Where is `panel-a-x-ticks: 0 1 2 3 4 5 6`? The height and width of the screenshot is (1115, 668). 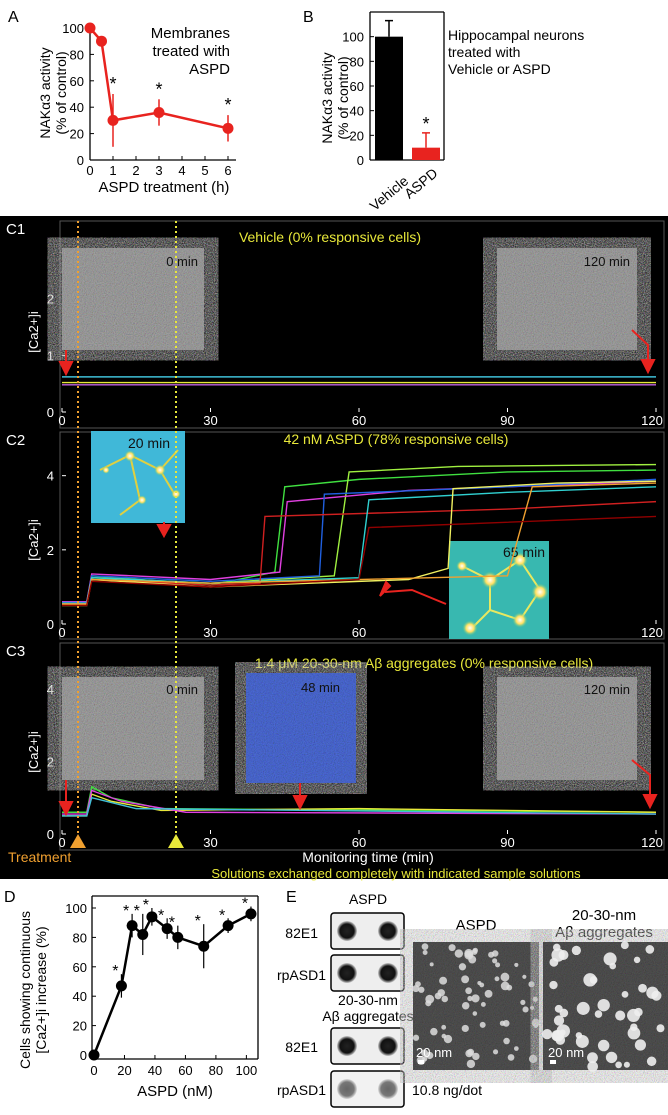
panel-a-x-ticks: 0 1 2 3 4 5 6 is located at coordinates (159, 167).